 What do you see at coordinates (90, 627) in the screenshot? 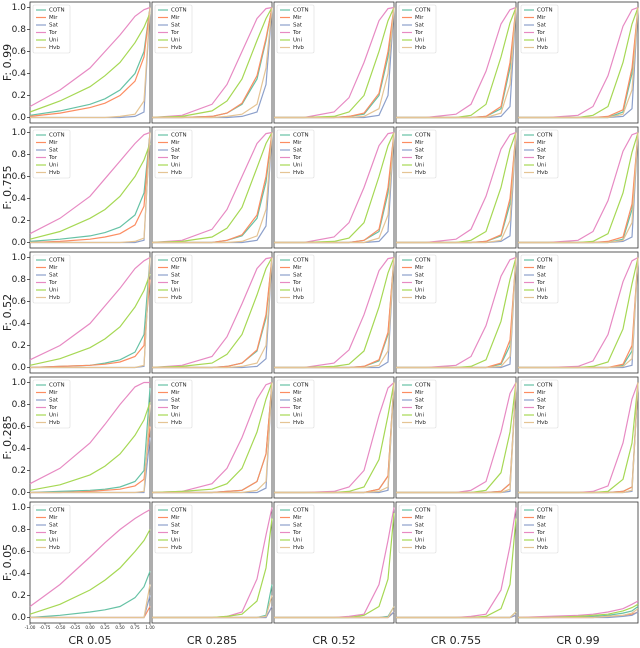
I see `x-tick-label: 0.00` at bounding box center [90, 627].